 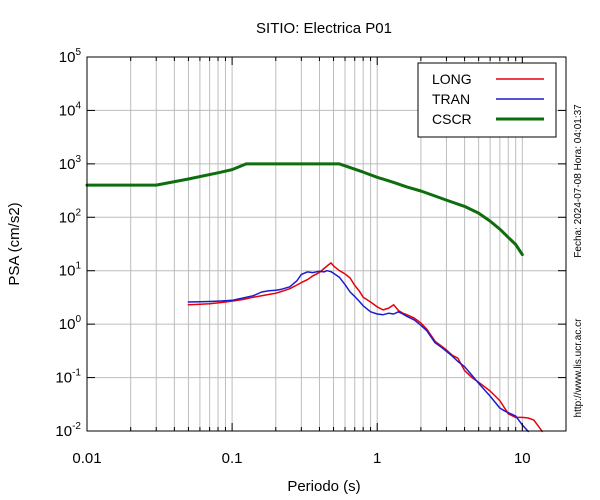 I want to click on legend-box, so click(x=487, y=100).